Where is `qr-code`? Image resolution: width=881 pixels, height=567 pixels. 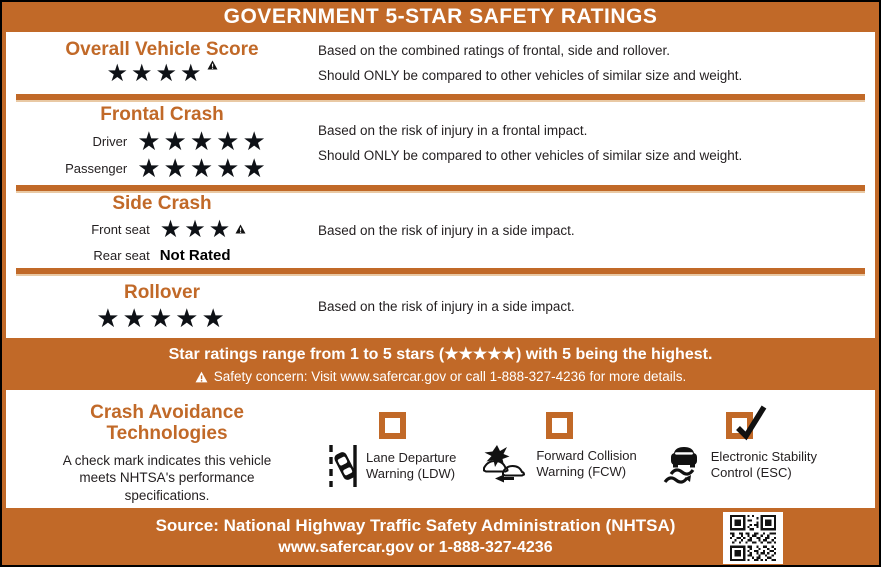
qr-code is located at coordinates (753, 538).